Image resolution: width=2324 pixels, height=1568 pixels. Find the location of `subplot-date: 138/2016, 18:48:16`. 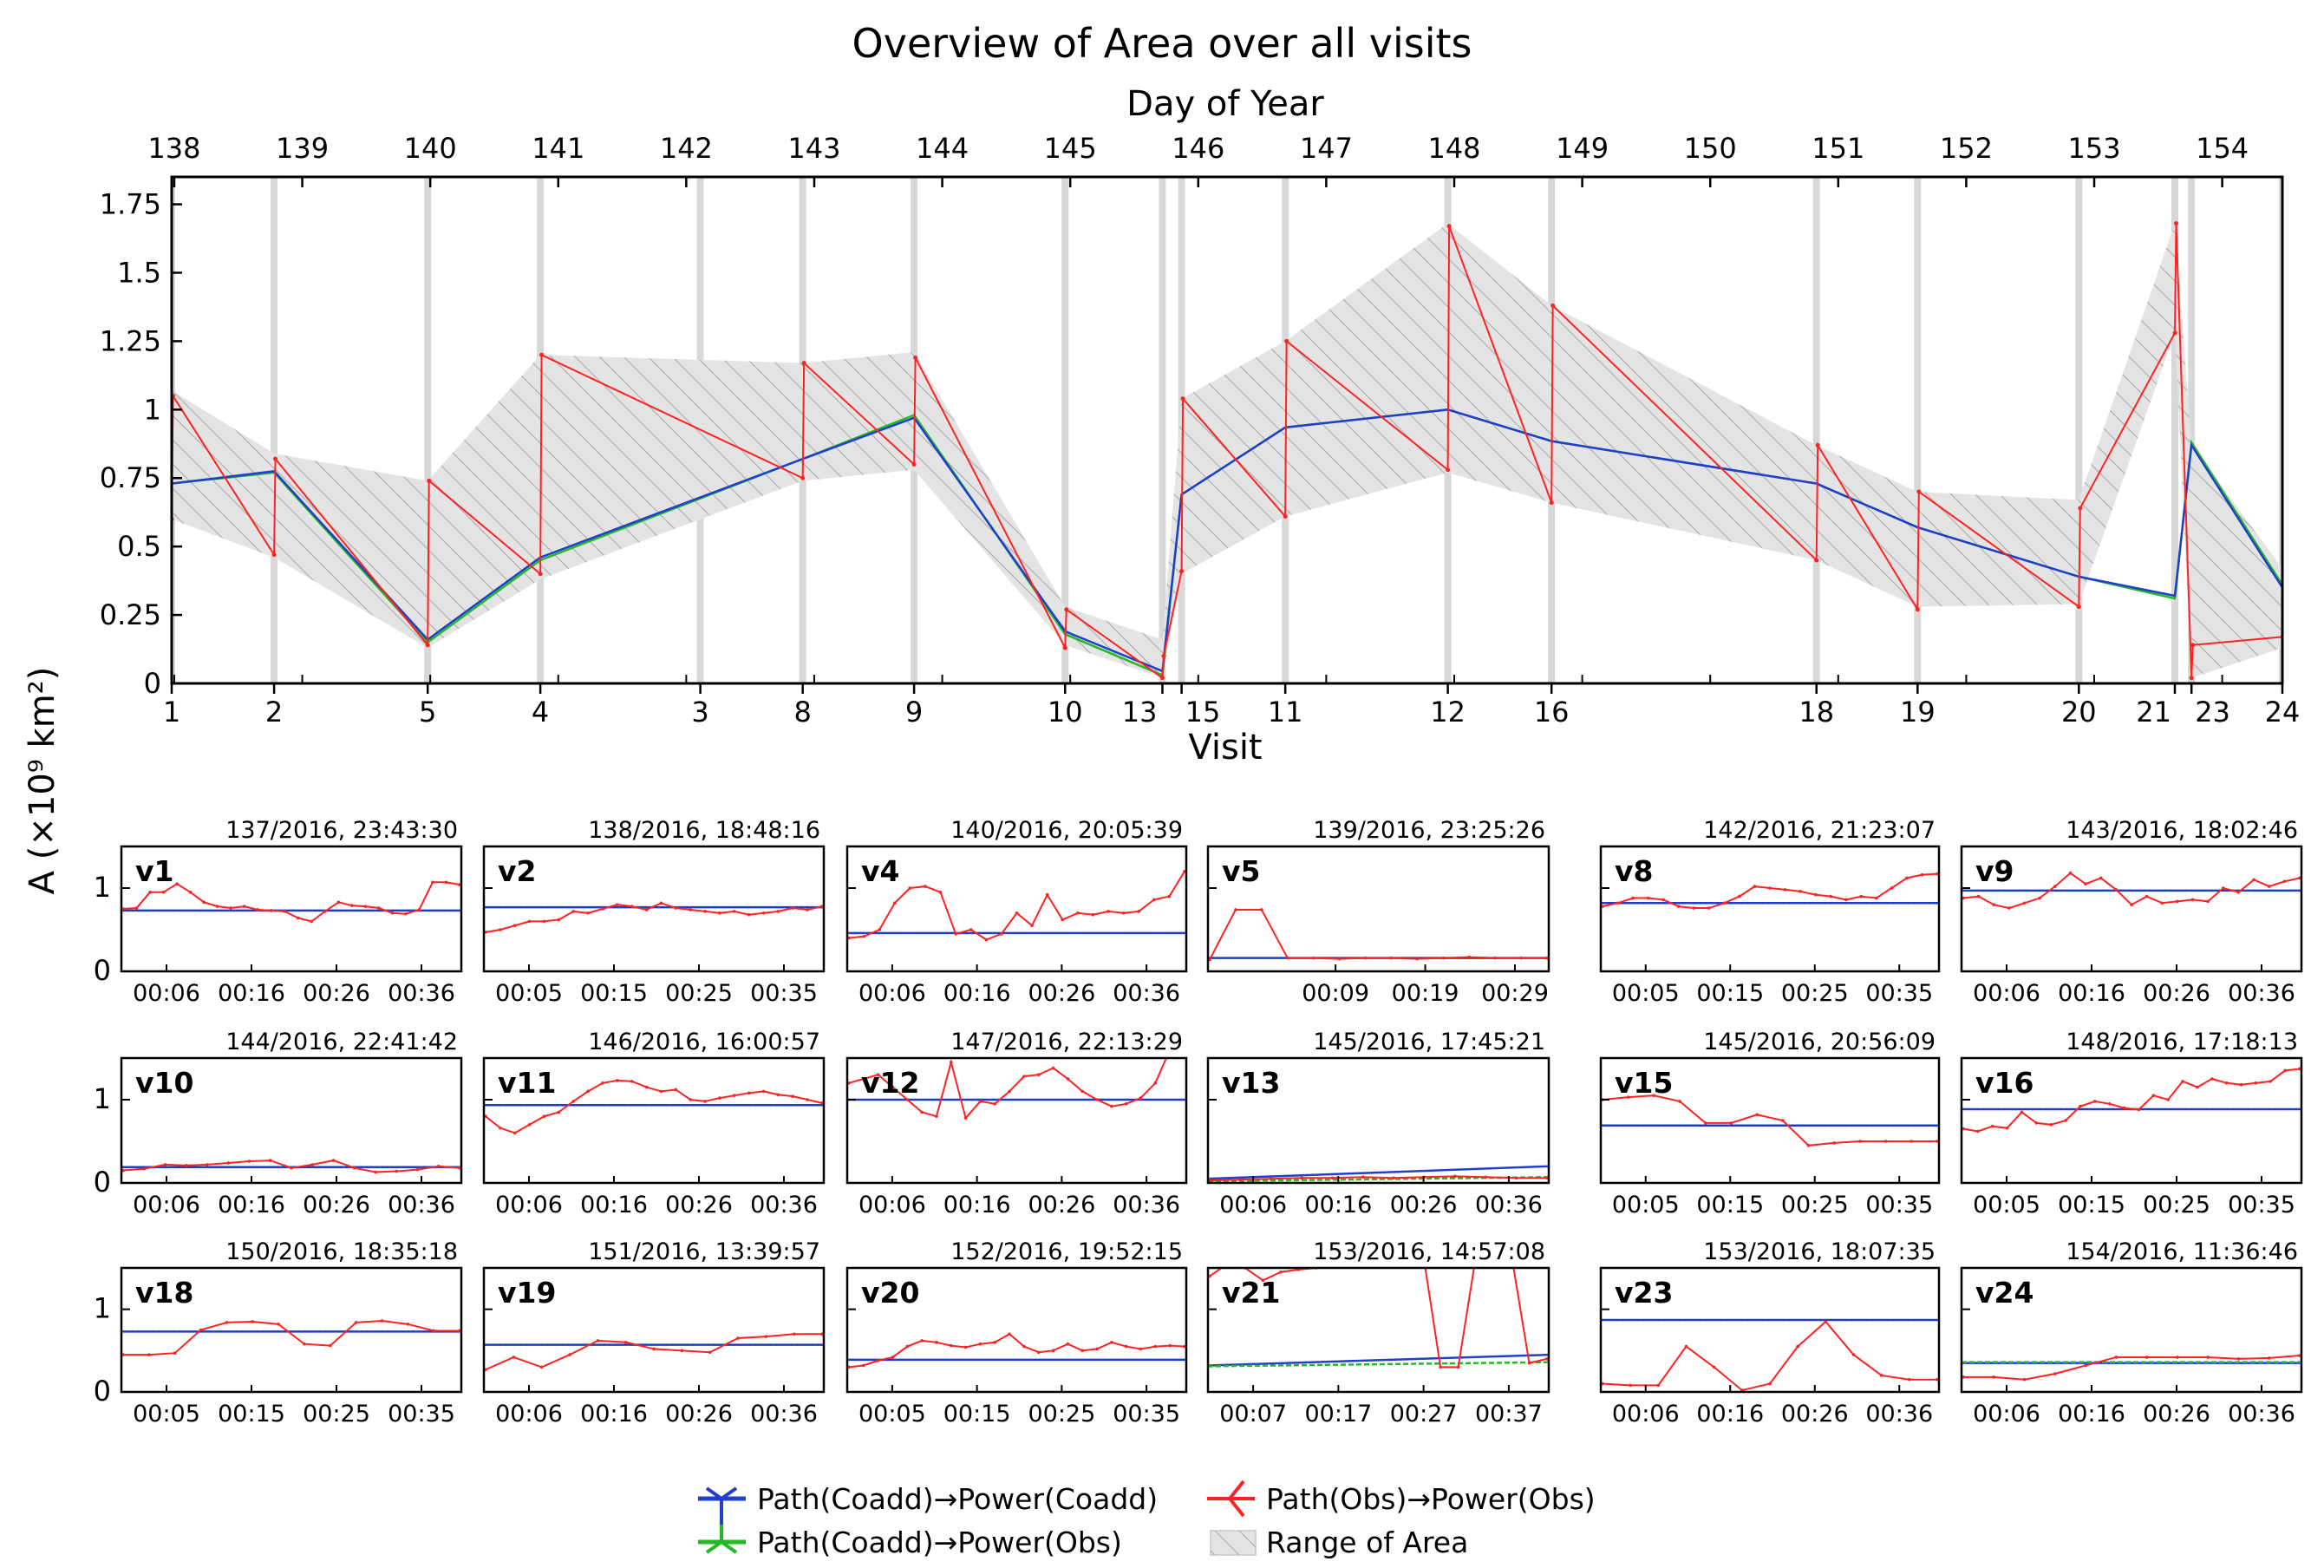

subplot-date: 138/2016, 18:48:16 is located at coordinates (704, 830).